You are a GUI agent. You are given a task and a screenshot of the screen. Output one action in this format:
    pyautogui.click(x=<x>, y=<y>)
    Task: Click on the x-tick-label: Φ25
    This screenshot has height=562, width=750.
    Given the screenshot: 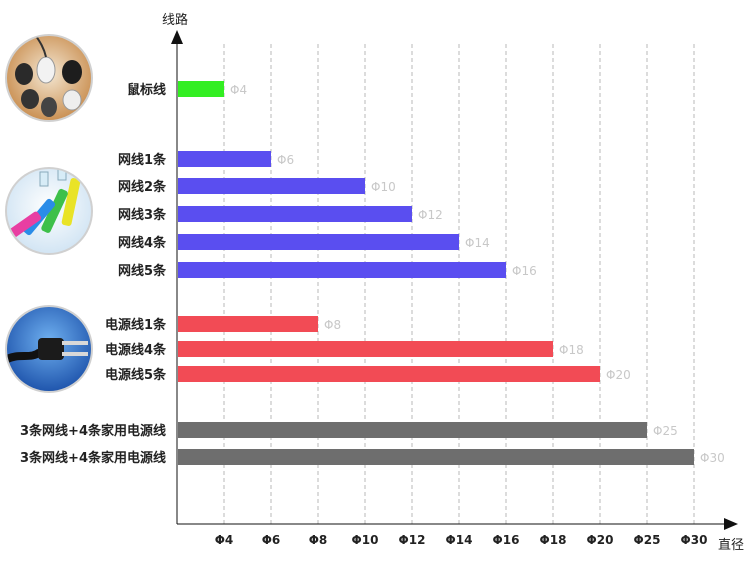 What is the action you would take?
    pyautogui.click(x=647, y=540)
    